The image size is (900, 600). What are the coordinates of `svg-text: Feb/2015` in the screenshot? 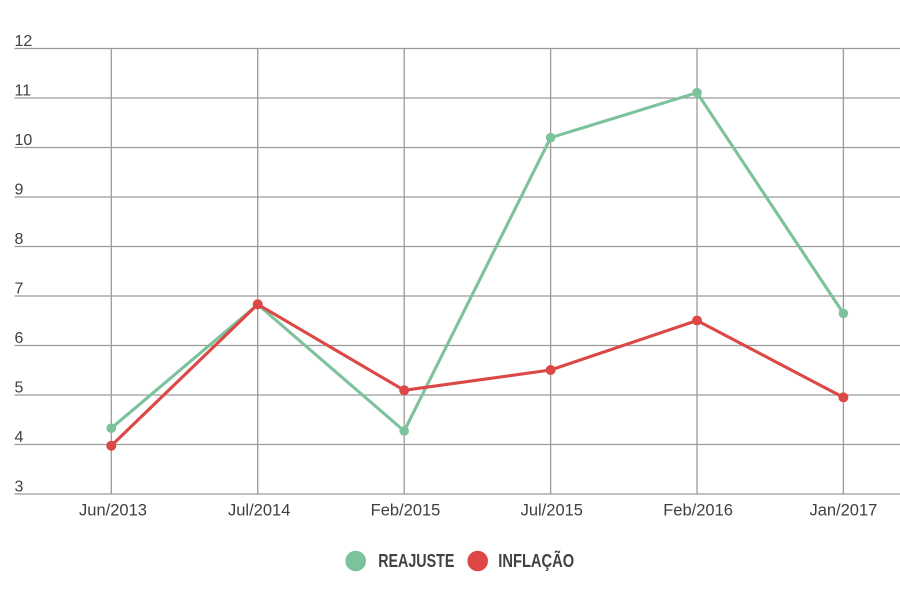 It's located at (406, 511).